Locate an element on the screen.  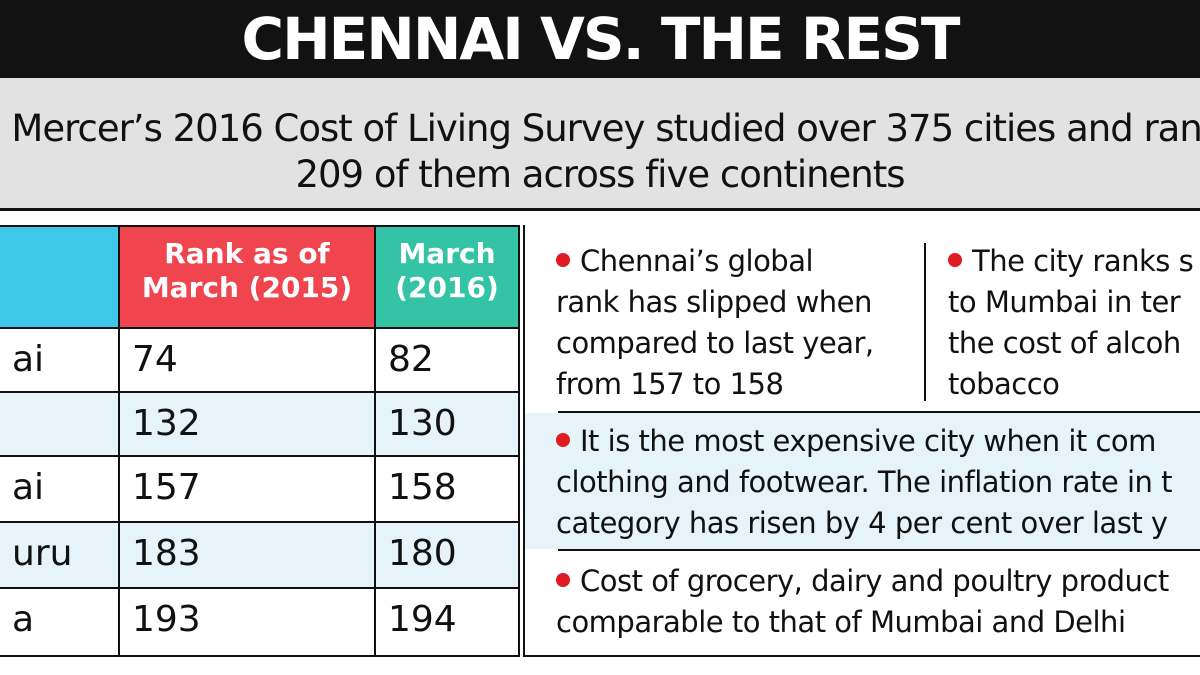
city-cell: a is located at coordinates (60, 622).